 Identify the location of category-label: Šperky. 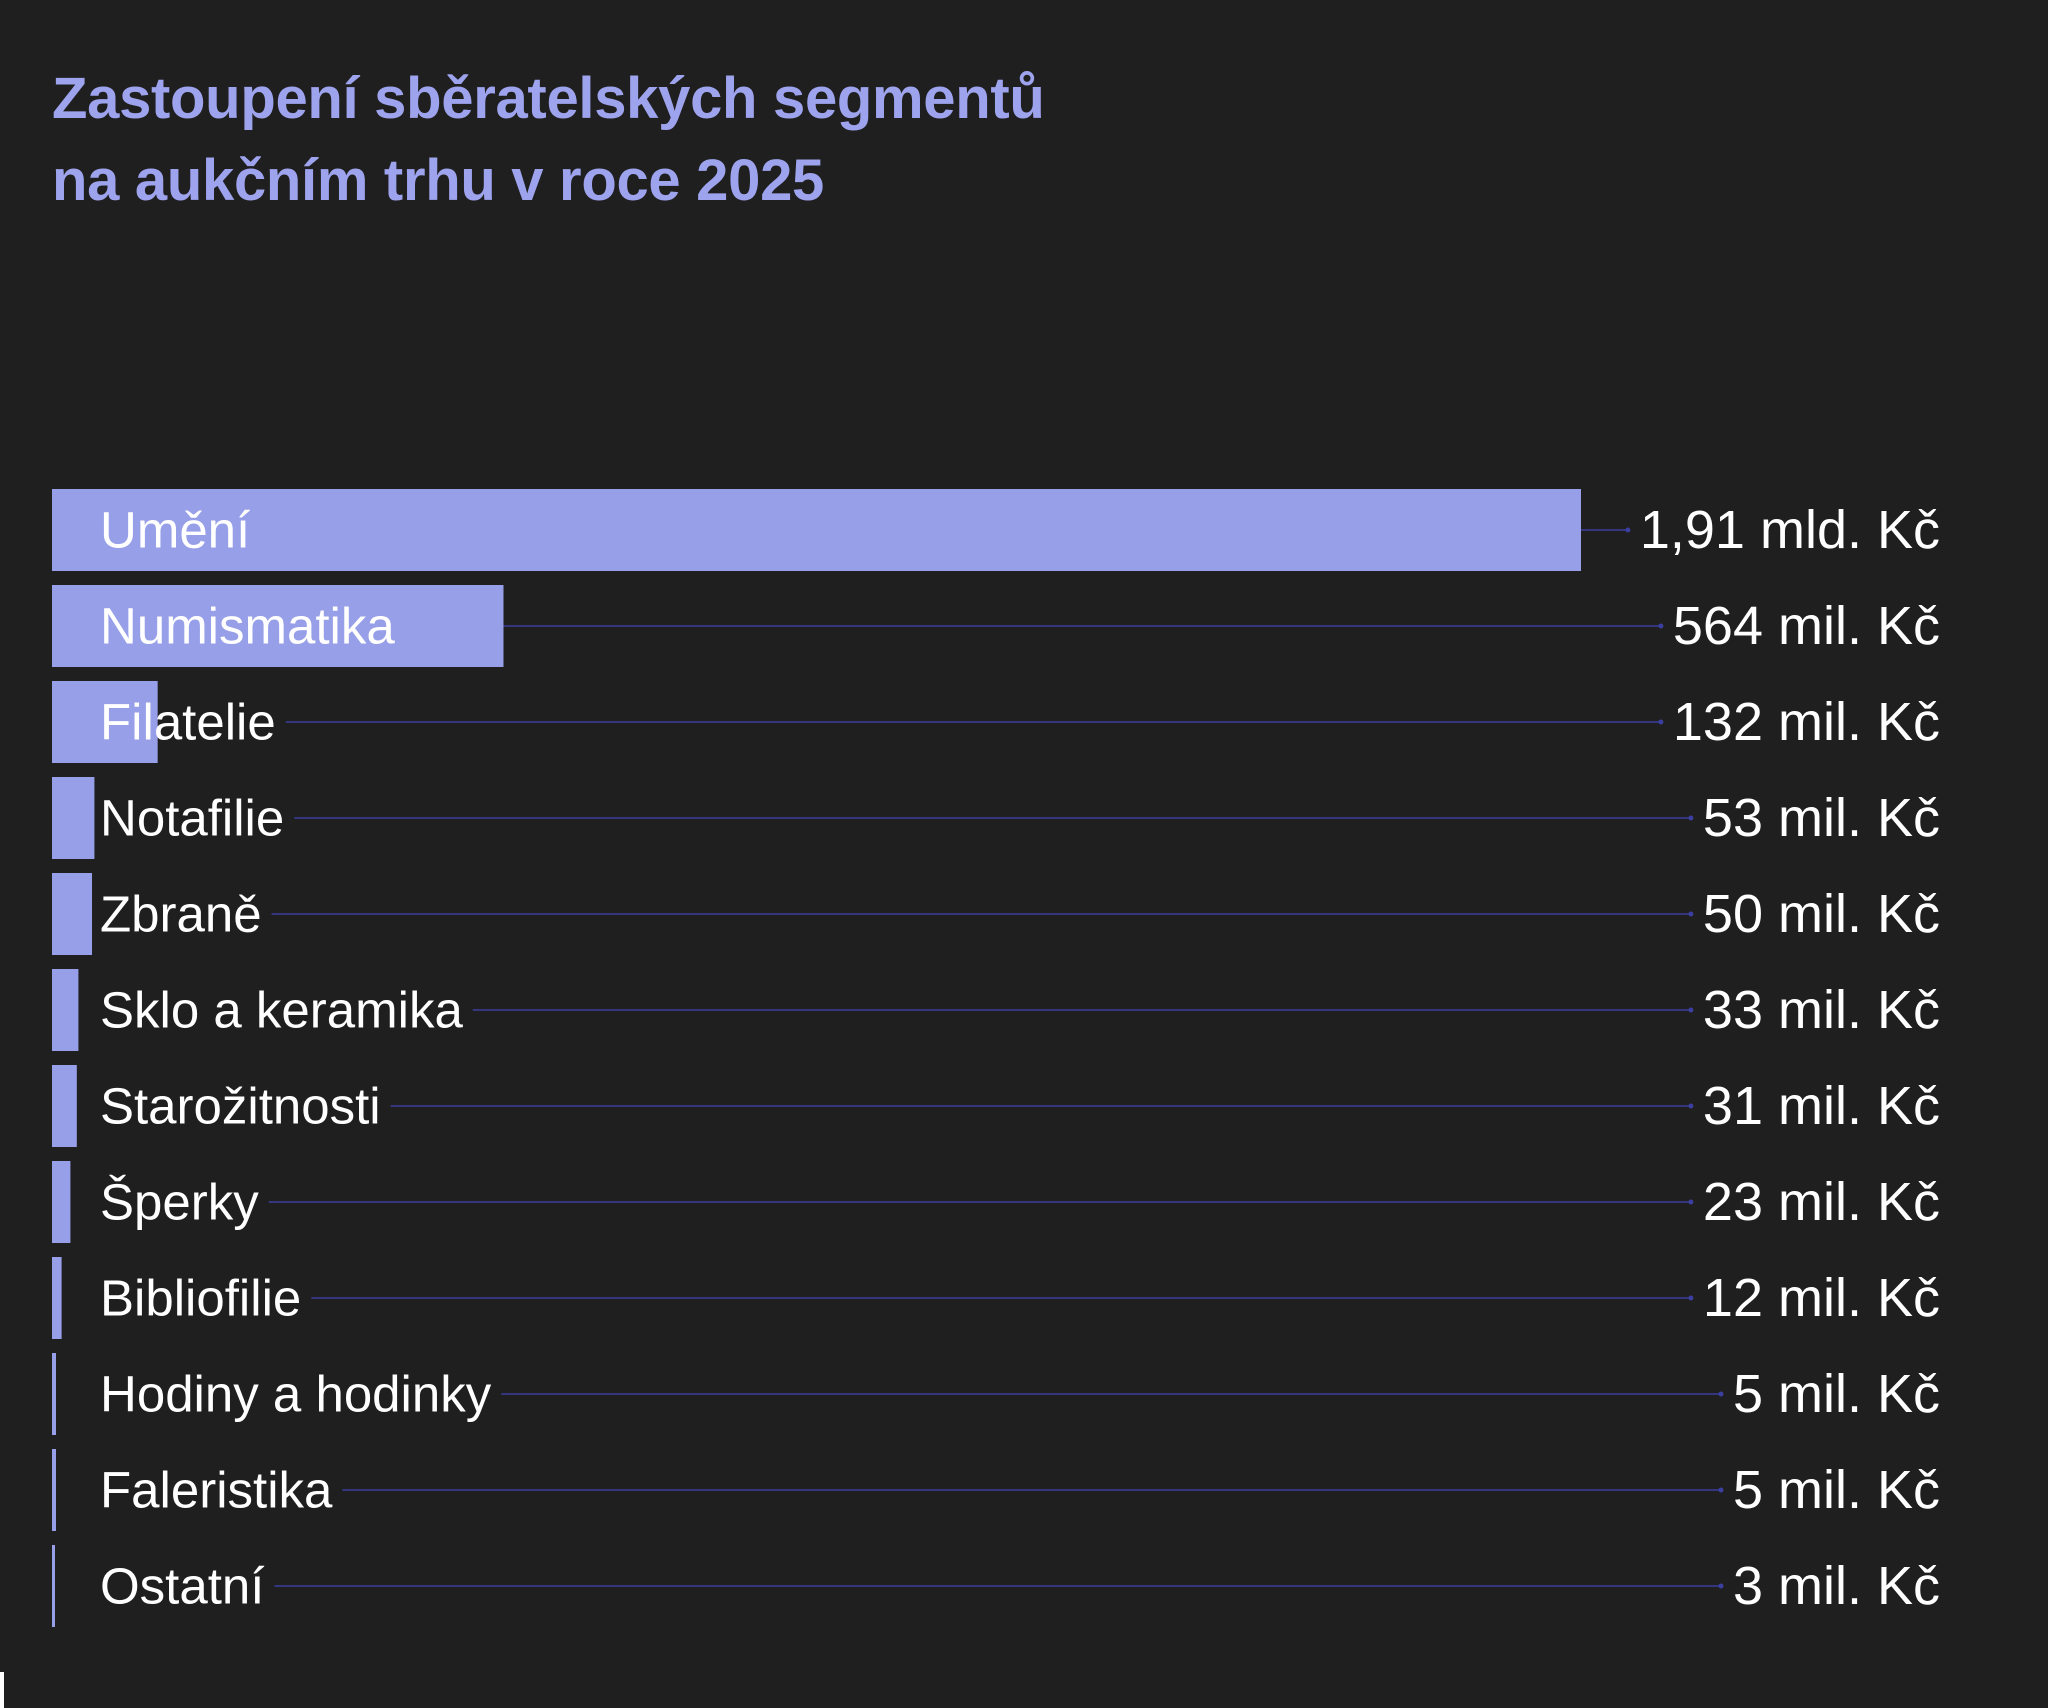
(179, 1202).